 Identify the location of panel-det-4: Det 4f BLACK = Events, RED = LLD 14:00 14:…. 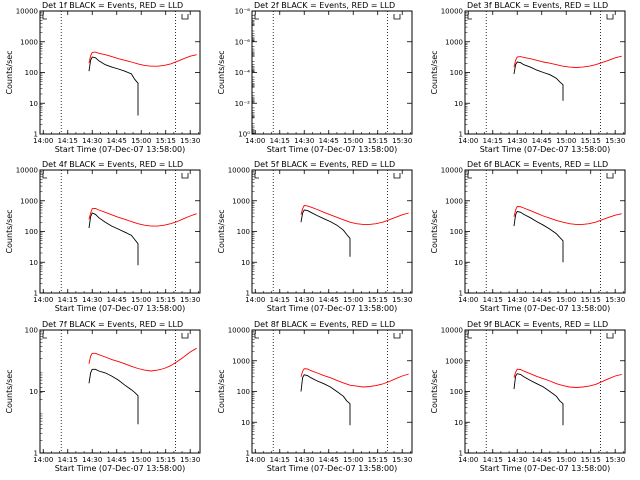
(103, 236).